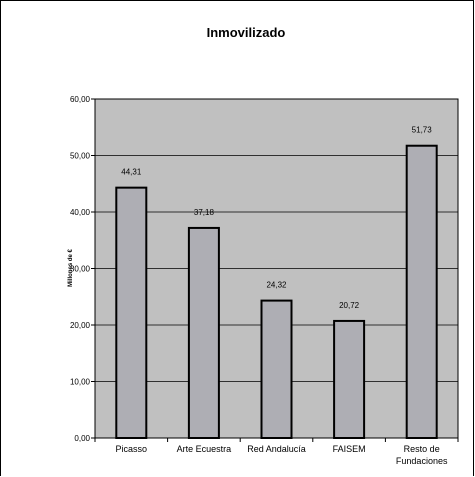 This screenshot has height=477, width=475. Describe the element at coordinates (82, 438) in the screenshot. I see `y-tick-label: 0,00` at that location.